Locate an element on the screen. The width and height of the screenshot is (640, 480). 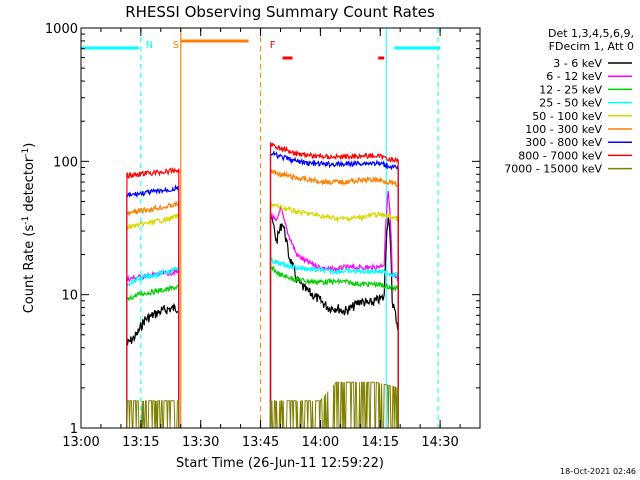
legend-label: 6 - 12 keV is located at coordinates (574, 76).